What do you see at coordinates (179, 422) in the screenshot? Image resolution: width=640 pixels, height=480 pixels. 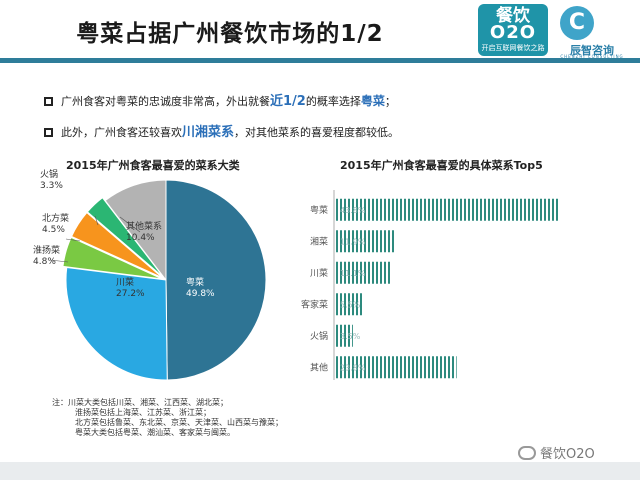 I see `footnote-line-3: 北方菜包括鲁菜、东北菜、京菜、天津菜、山西菜与豫菜；` at bounding box center [179, 422].